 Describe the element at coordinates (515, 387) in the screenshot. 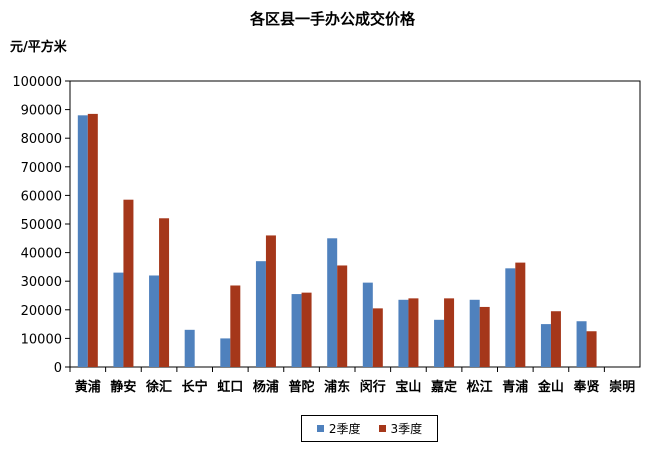

I see `x-category-label: 青浦` at that location.